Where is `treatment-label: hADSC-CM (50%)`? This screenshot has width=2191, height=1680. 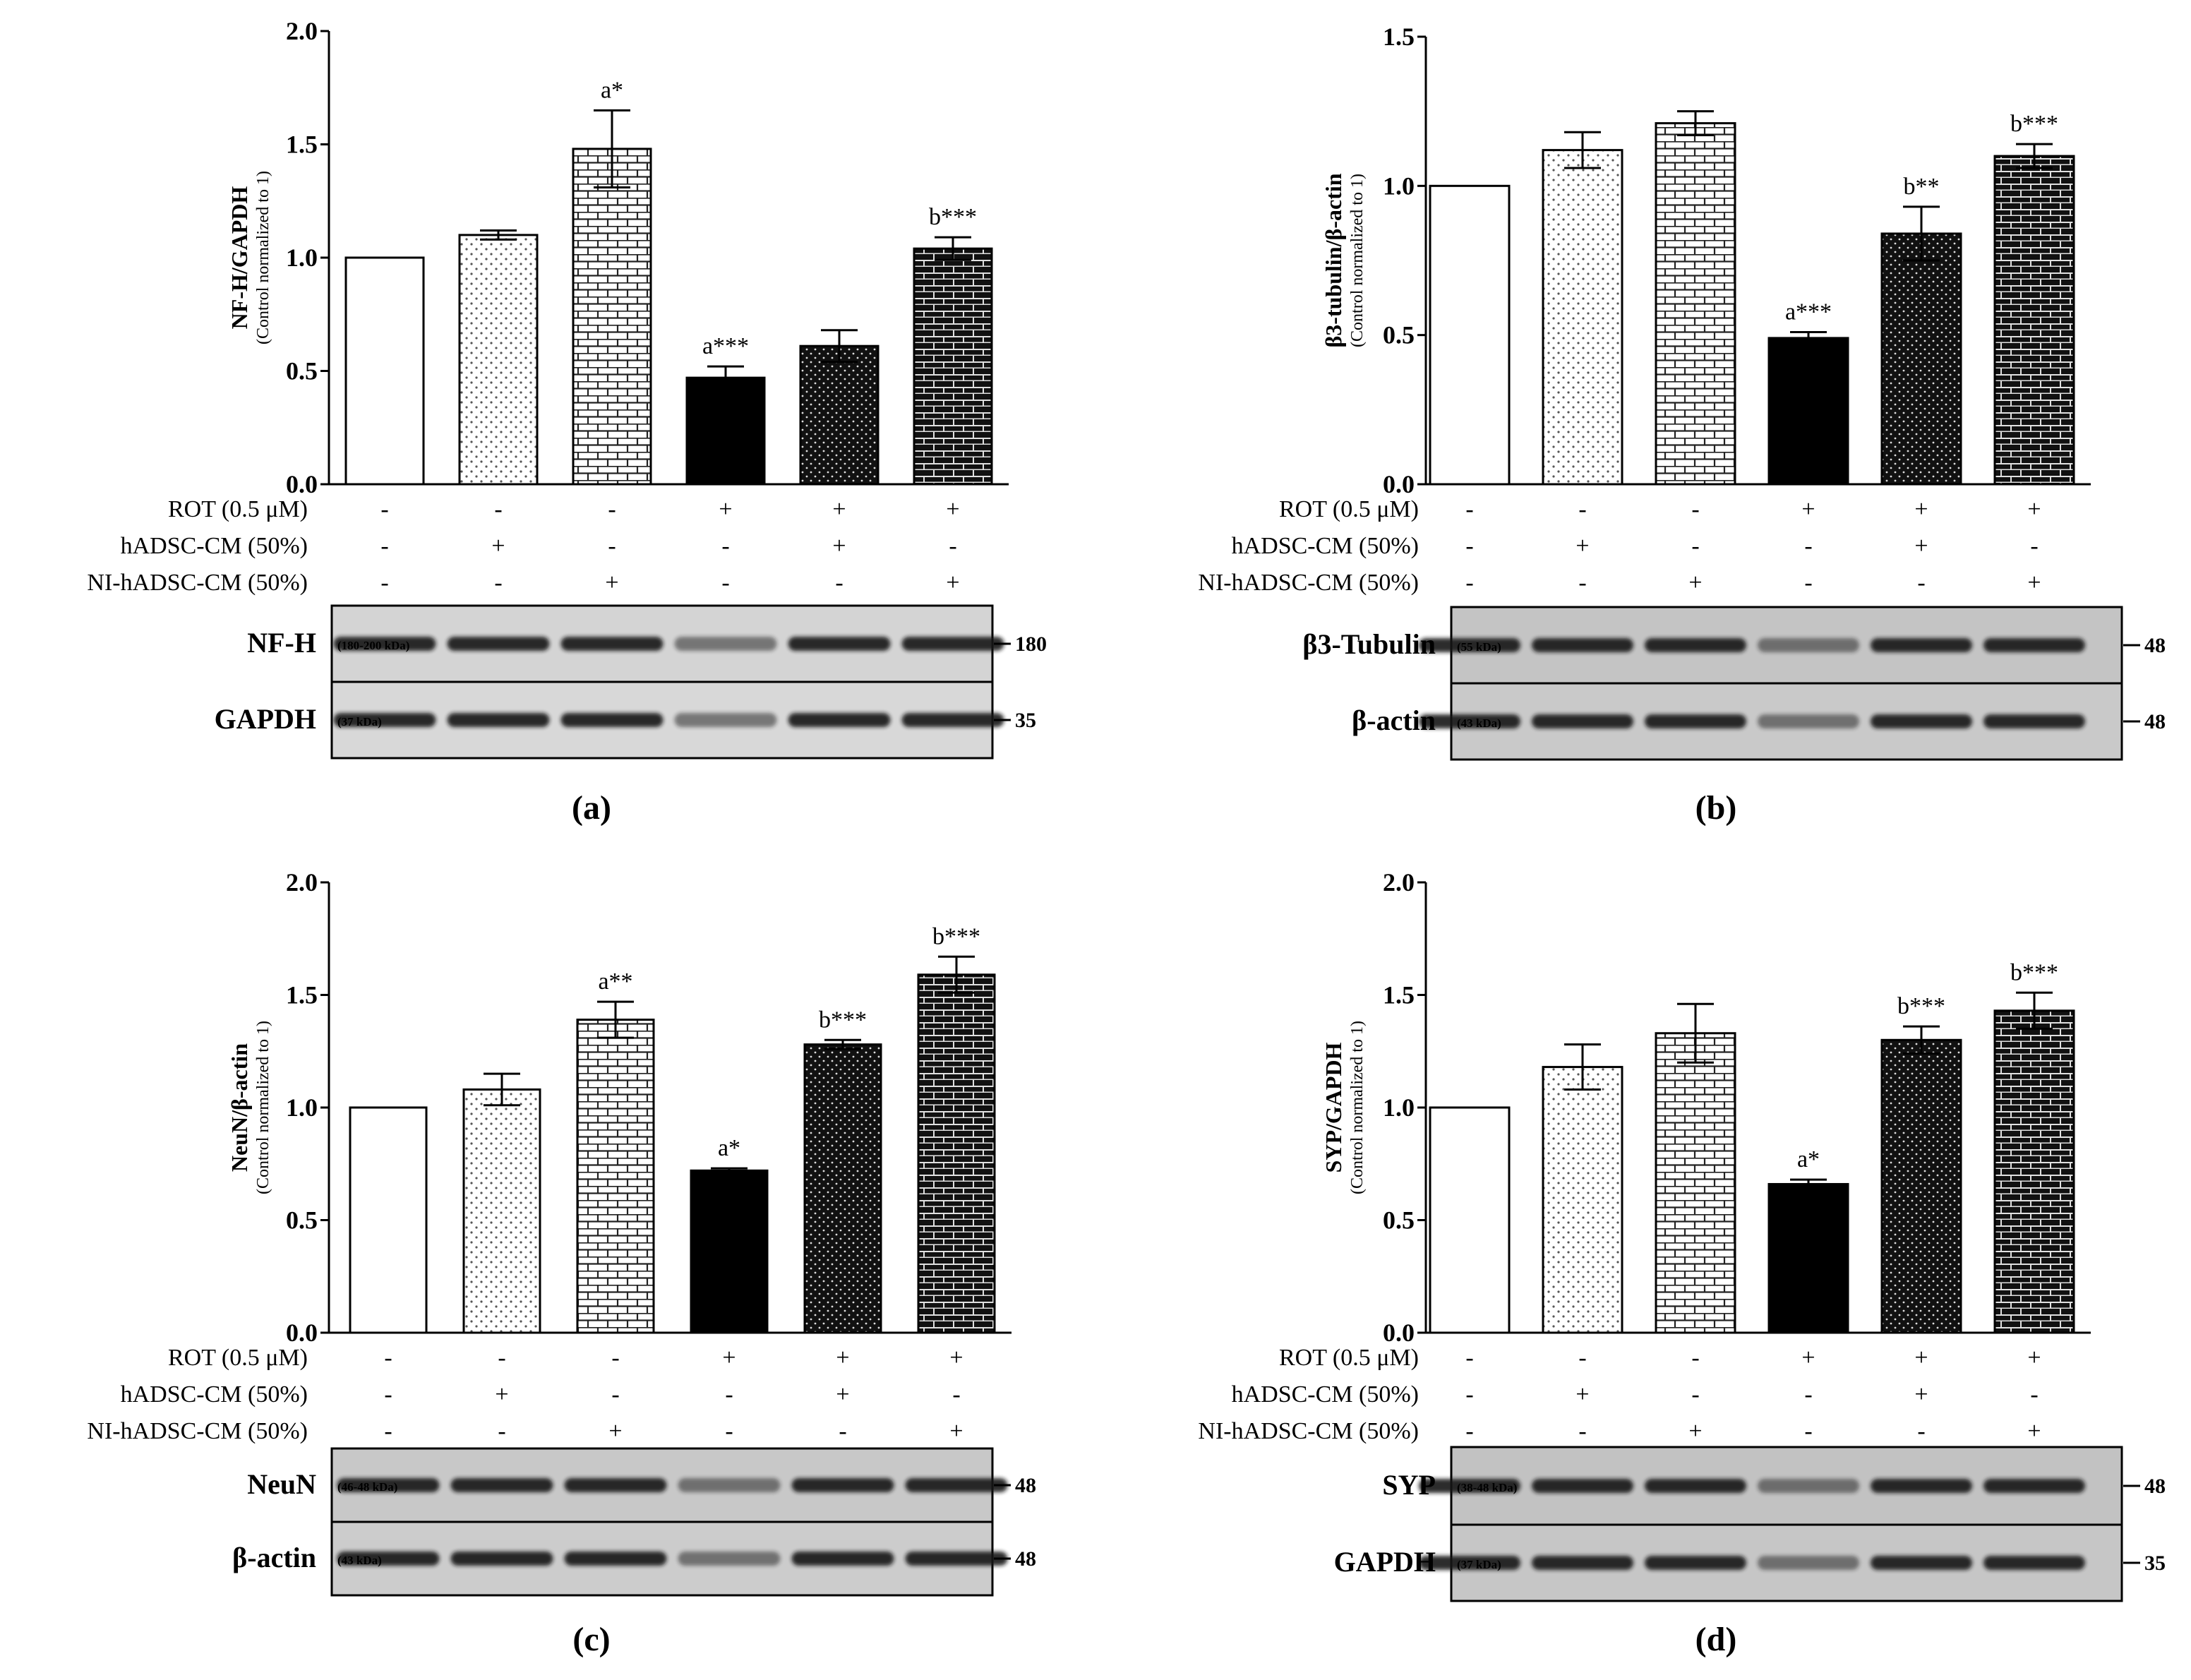
treatment-label: hADSC-CM (50%) is located at coordinates (1325, 1395).